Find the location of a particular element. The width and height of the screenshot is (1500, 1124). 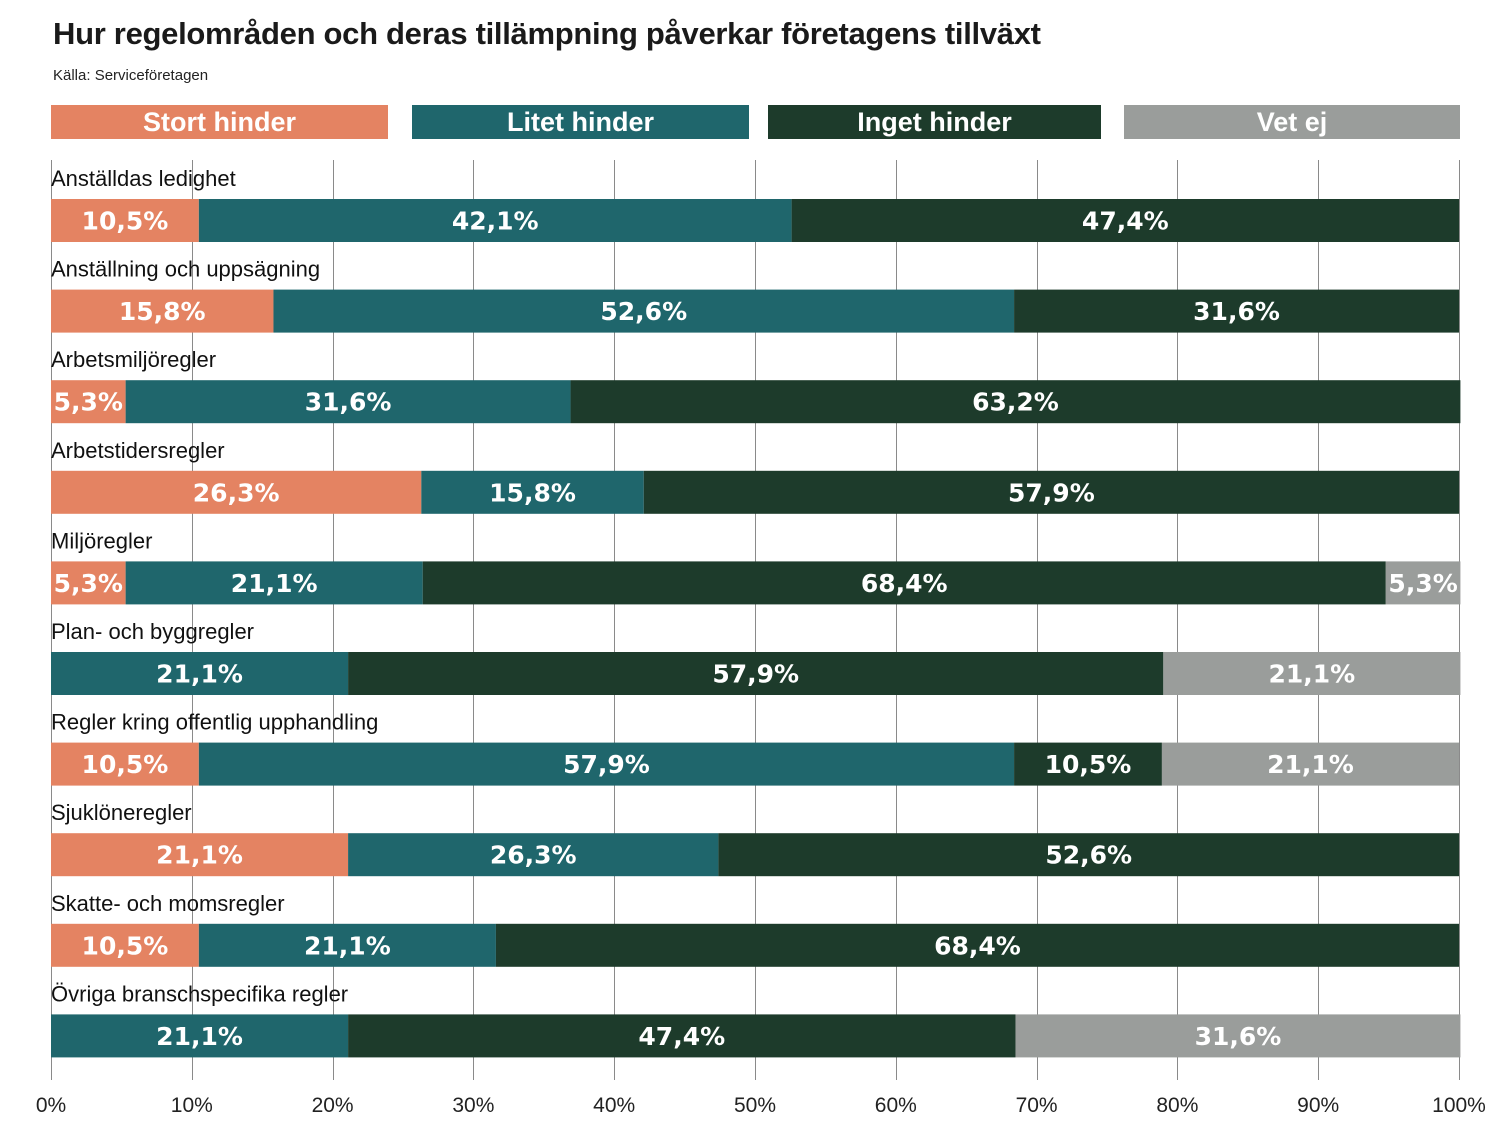

category-label: Miljöregler is located at coordinates (101, 540).